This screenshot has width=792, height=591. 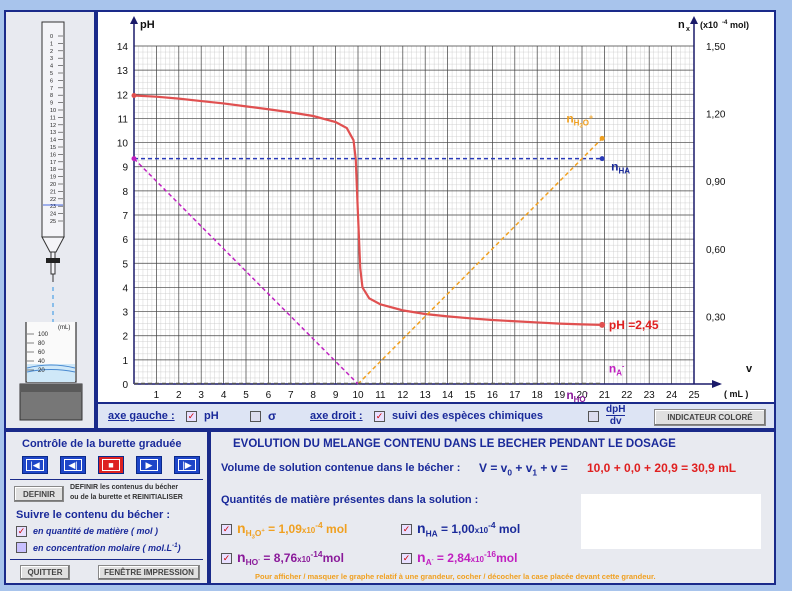 What do you see at coordinates (470, 395) in the screenshot?
I see `x-tick-label: 15` at bounding box center [470, 395].